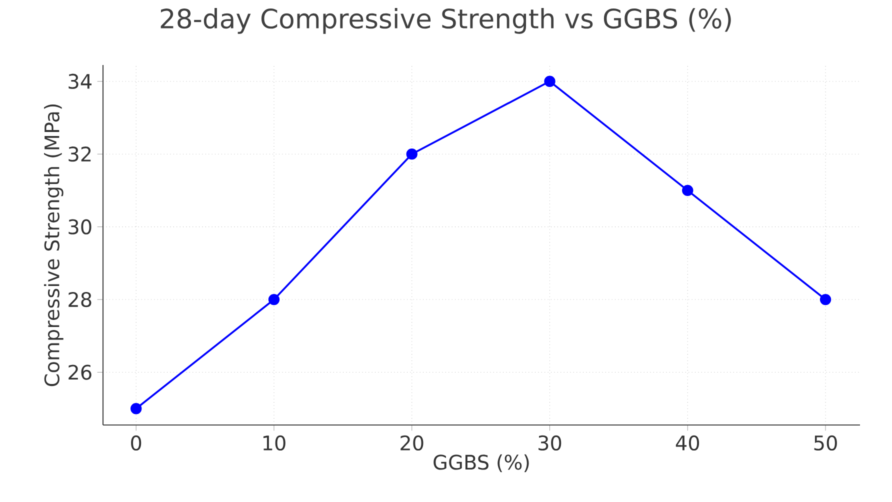 This screenshot has width=892, height=502. Describe the element at coordinates (481, 463) in the screenshot. I see `x-axis-title: GGBS (%)` at that location.